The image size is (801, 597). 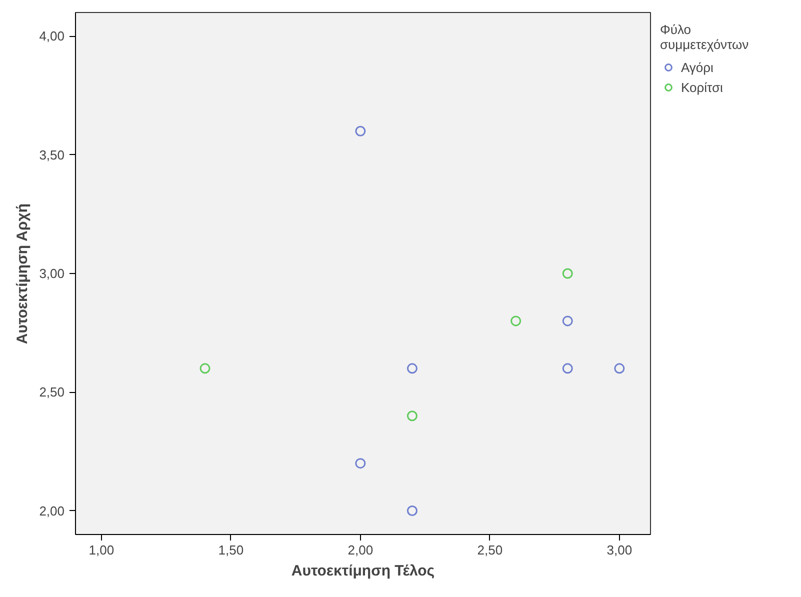 I want to click on y-axis-title: Αυτοεκτίμηση Αρχή, so click(x=23, y=273).